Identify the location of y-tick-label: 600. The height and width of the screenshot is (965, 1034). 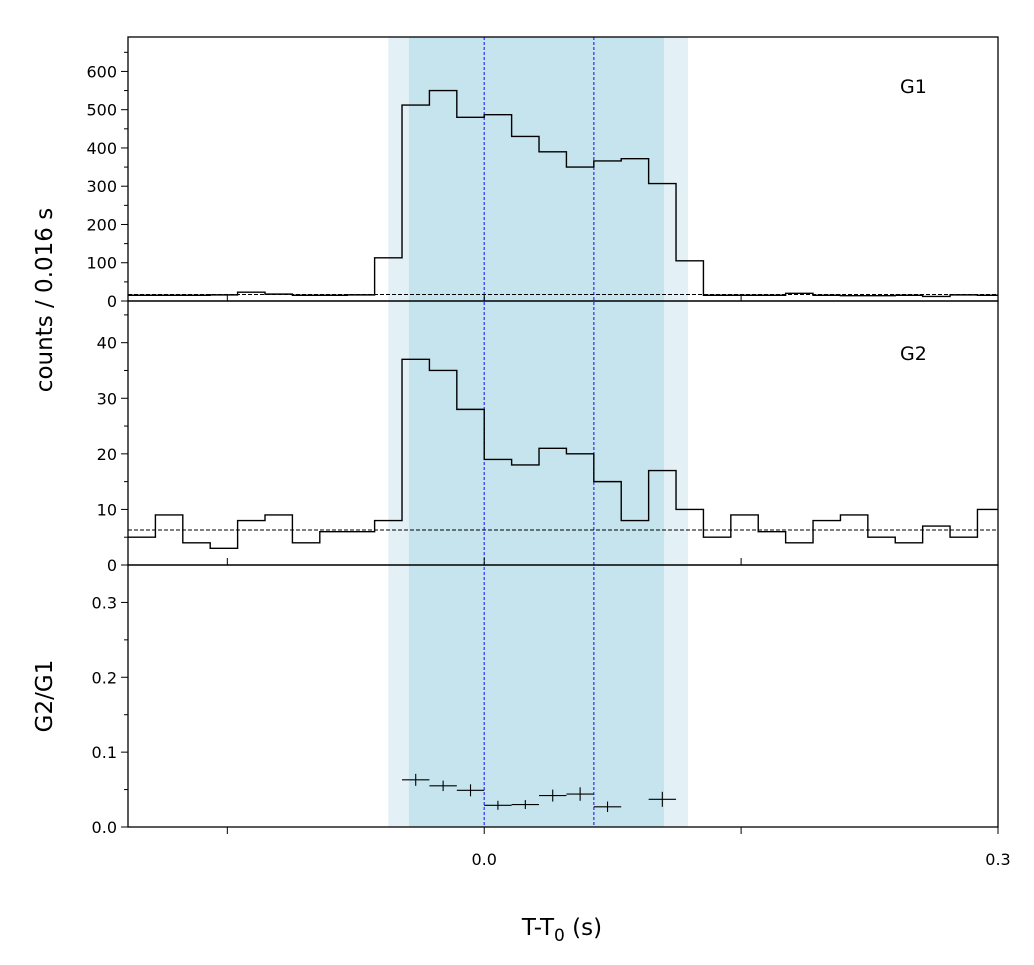
(101, 71).